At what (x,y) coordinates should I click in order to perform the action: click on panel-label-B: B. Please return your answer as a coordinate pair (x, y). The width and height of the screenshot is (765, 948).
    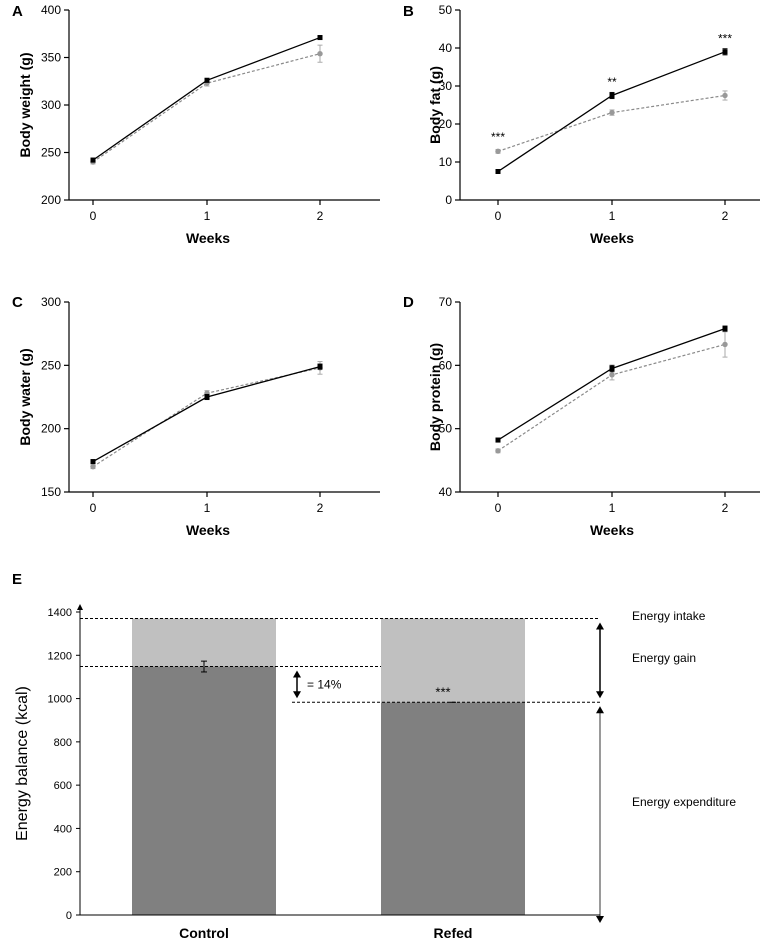
    Looking at the image, I should click on (408, 11).